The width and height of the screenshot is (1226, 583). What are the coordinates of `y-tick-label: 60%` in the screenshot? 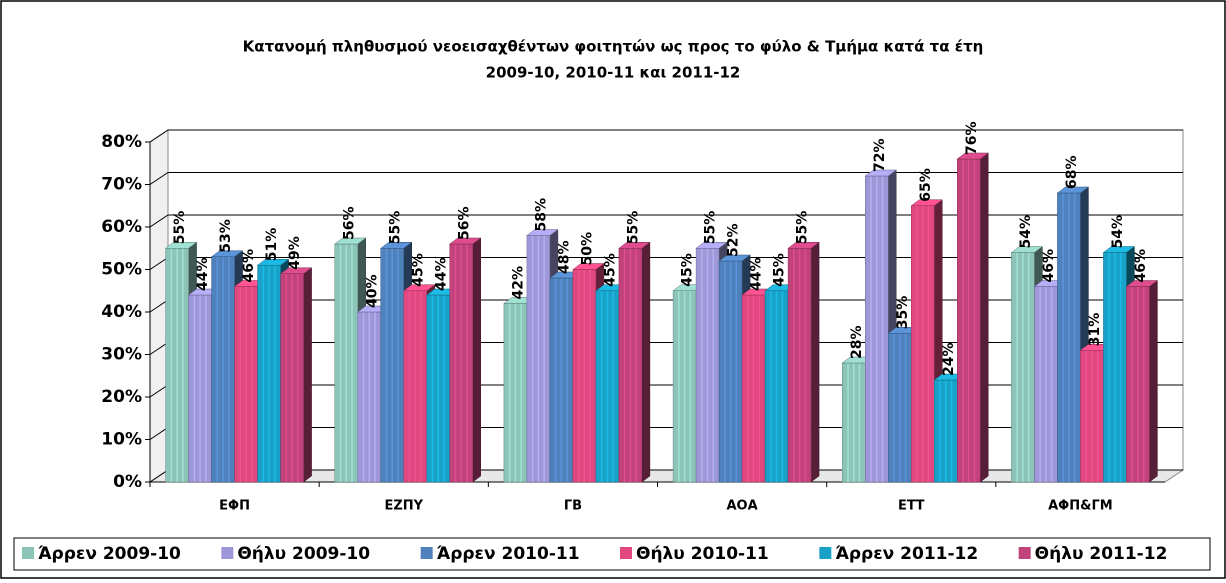 It's located at (121, 227).